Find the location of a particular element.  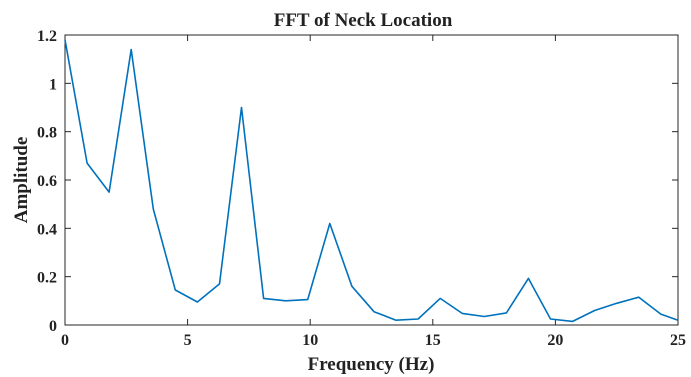

y-tick-label: 0.4 is located at coordinates (47, 229).